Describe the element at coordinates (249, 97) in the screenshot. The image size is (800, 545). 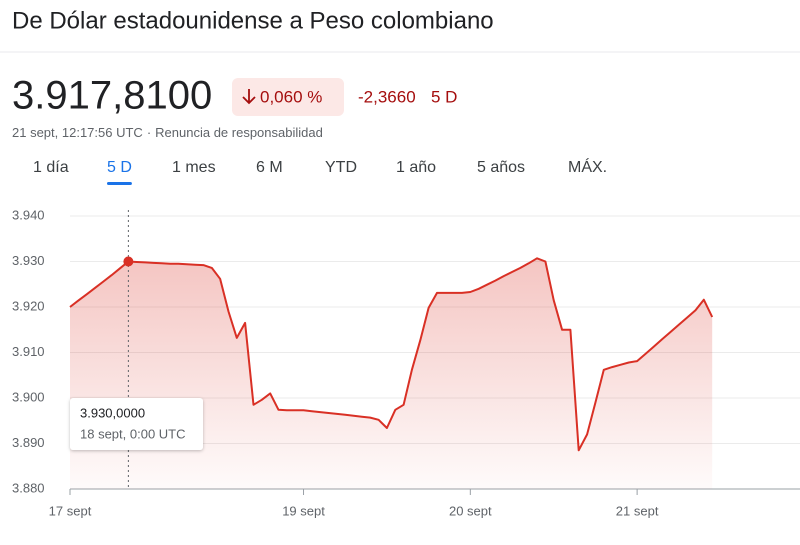
I see `down-arrow` at that location.